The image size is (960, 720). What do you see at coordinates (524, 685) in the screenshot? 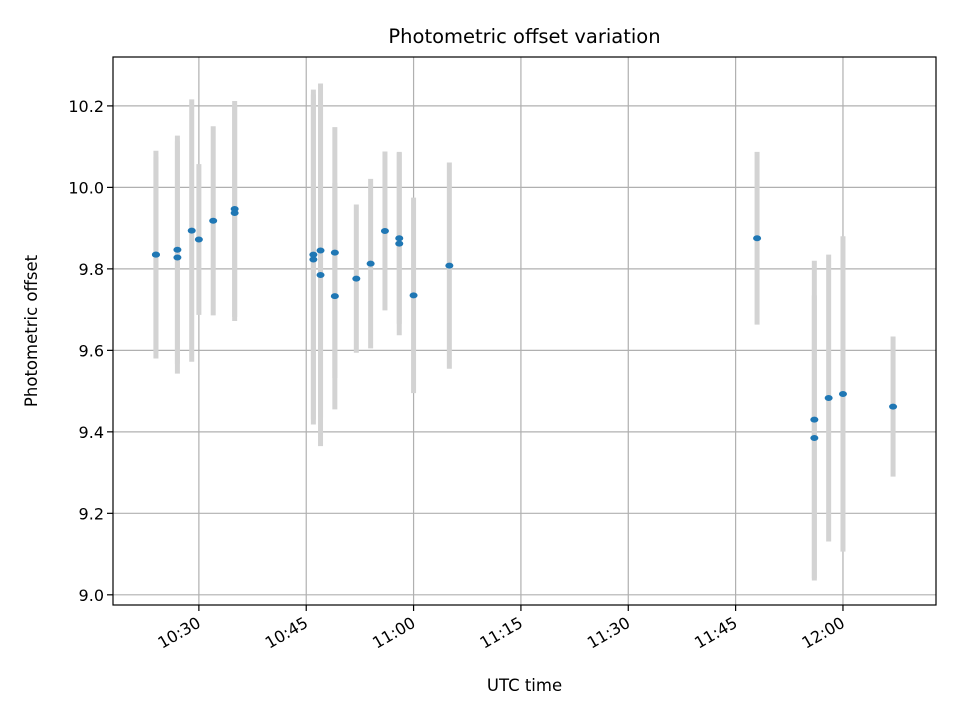
I see `x-axis-label: UTC time` at bounding box center [524, 685].